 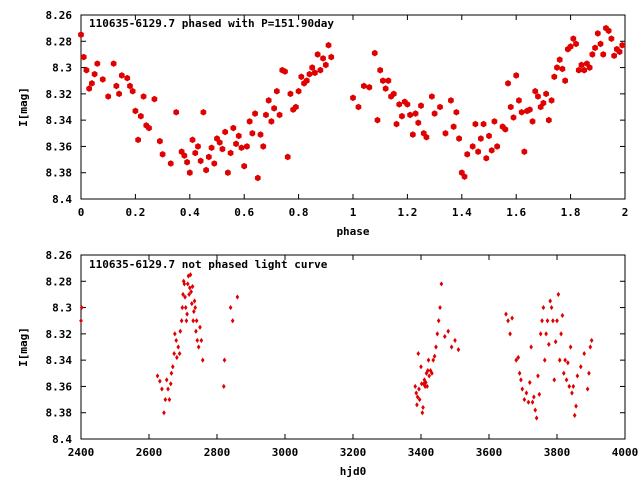 What do you see at coordinates (217, 452) in the screenshot?
I see `x-tick-label: 2800` at bounding box center [217, 452].